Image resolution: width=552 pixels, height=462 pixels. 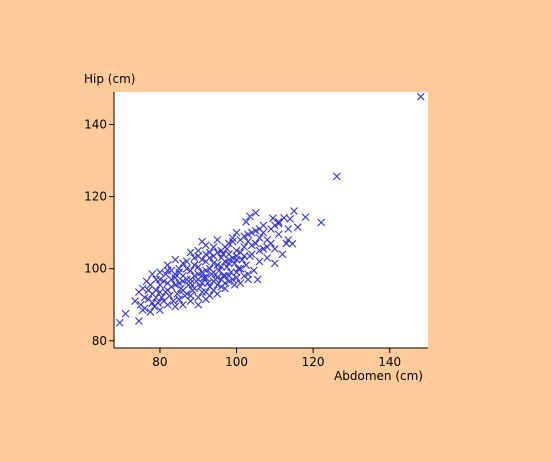 What do you see at coordinates (389, 362) in the screenshot?
I see `x-tick-label: 140` at bounding box center [389, 362].